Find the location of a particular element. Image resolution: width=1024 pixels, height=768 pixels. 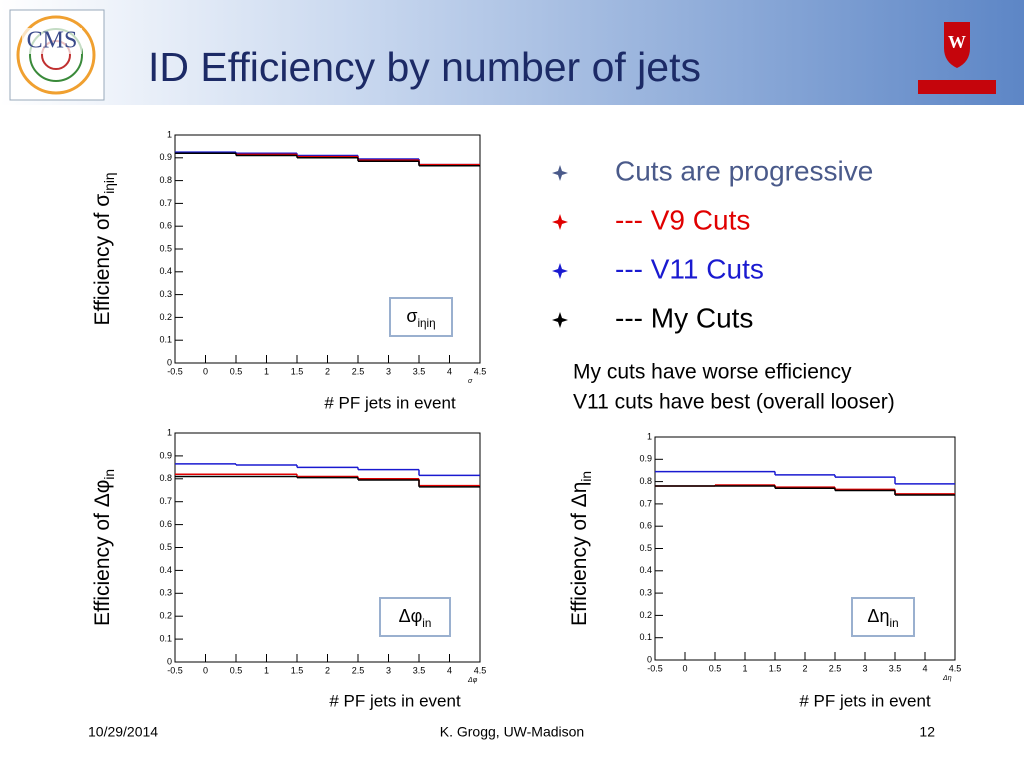

bullet-text: --- V9 Cuts is located at coordinates (682, 219).